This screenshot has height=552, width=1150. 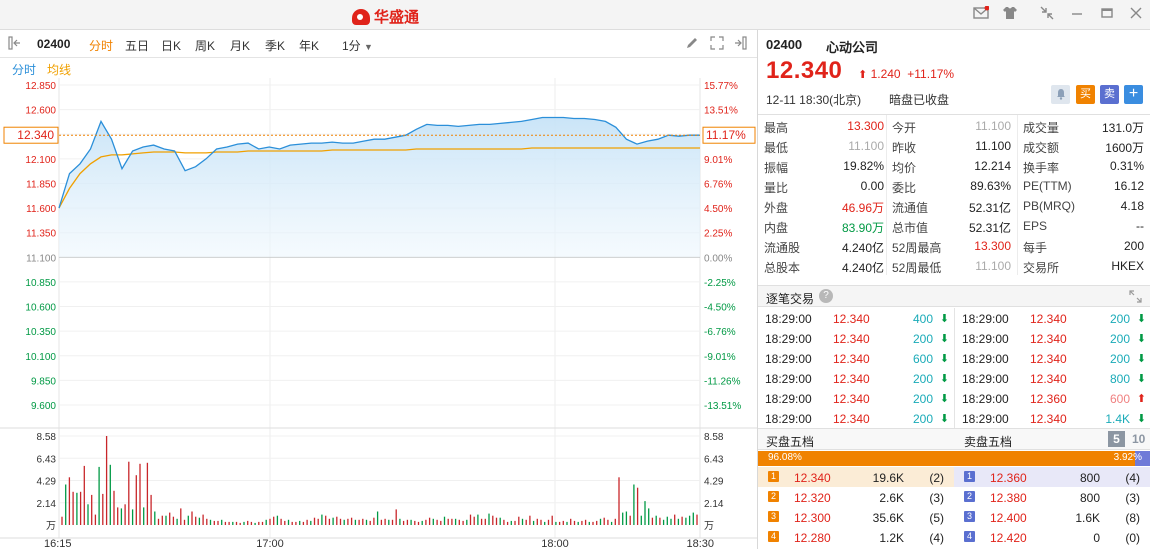 I want to click on trades-divider, so click(x=954, y=368).